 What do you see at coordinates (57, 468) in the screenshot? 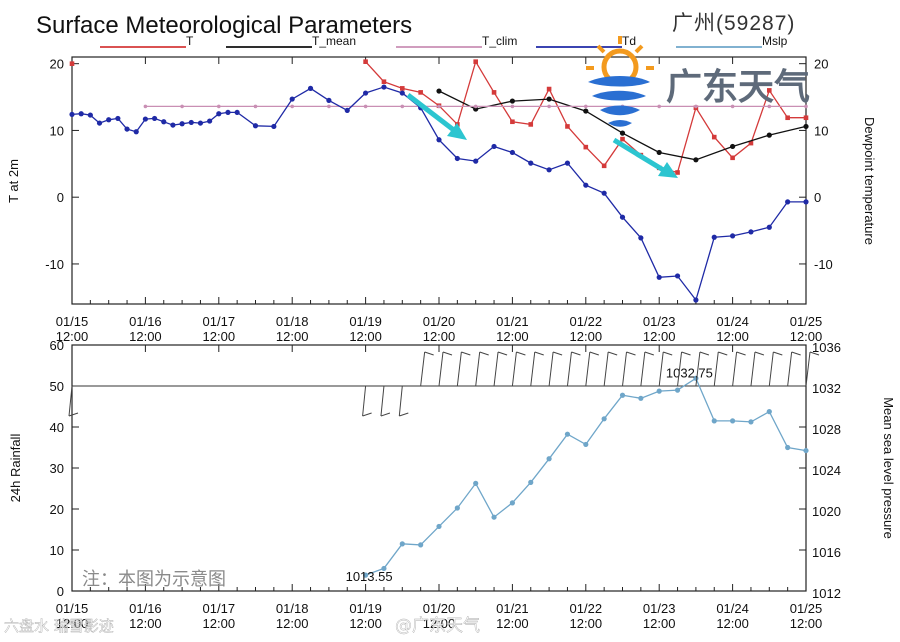
I see `y-tick-label-left: 30` at bounding box center [57, 468].